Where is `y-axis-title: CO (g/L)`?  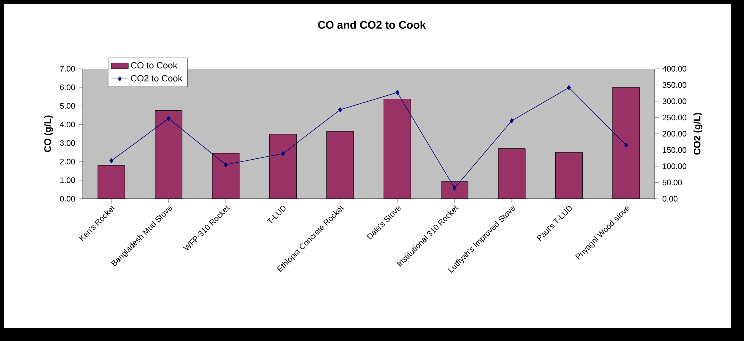 y-axis-title: CO (g/L) is located at coordinates (49, 134).